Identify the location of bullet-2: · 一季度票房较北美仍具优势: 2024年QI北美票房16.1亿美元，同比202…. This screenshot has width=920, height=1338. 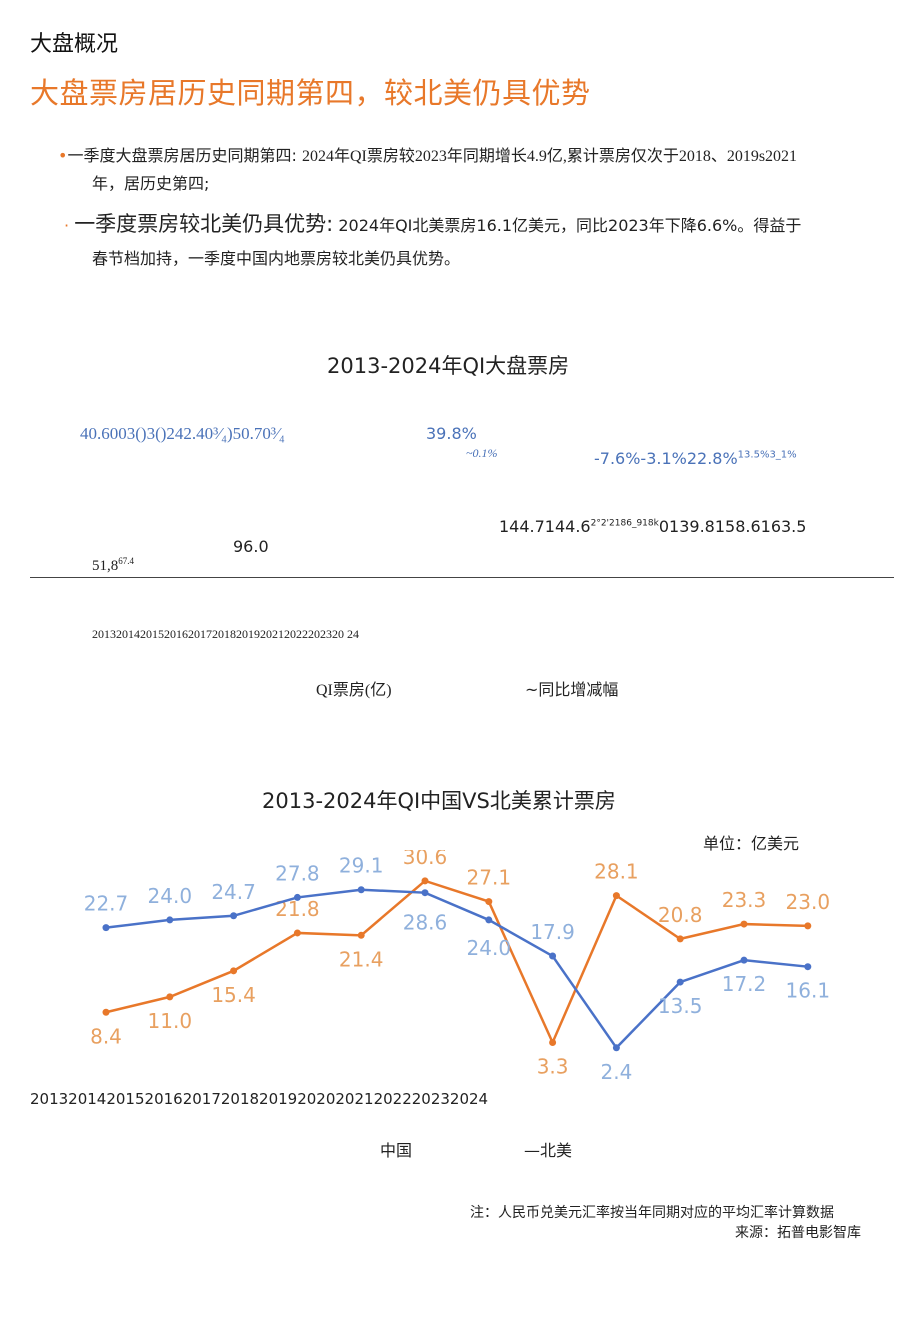
(432, 225).